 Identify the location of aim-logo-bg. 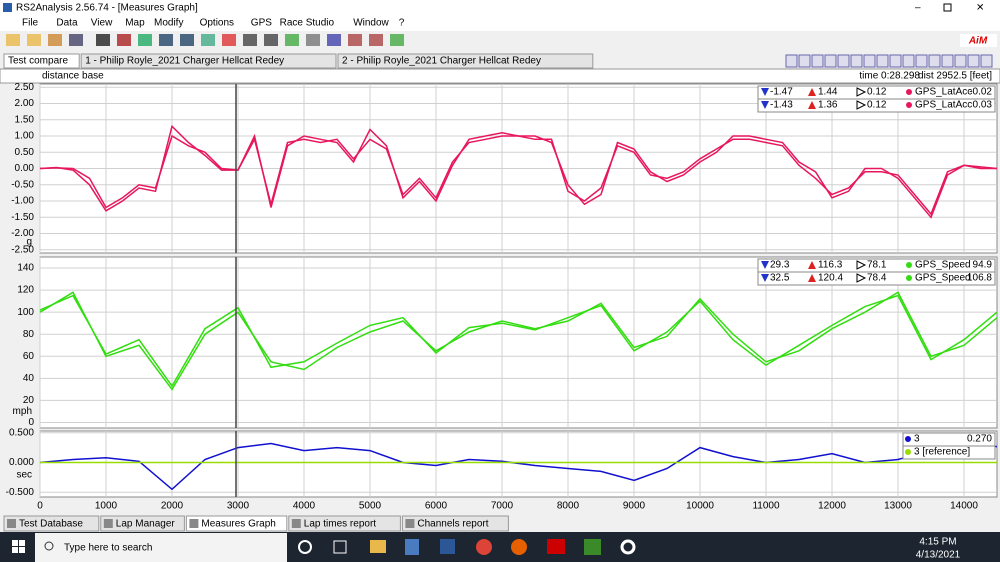
(978, 40).